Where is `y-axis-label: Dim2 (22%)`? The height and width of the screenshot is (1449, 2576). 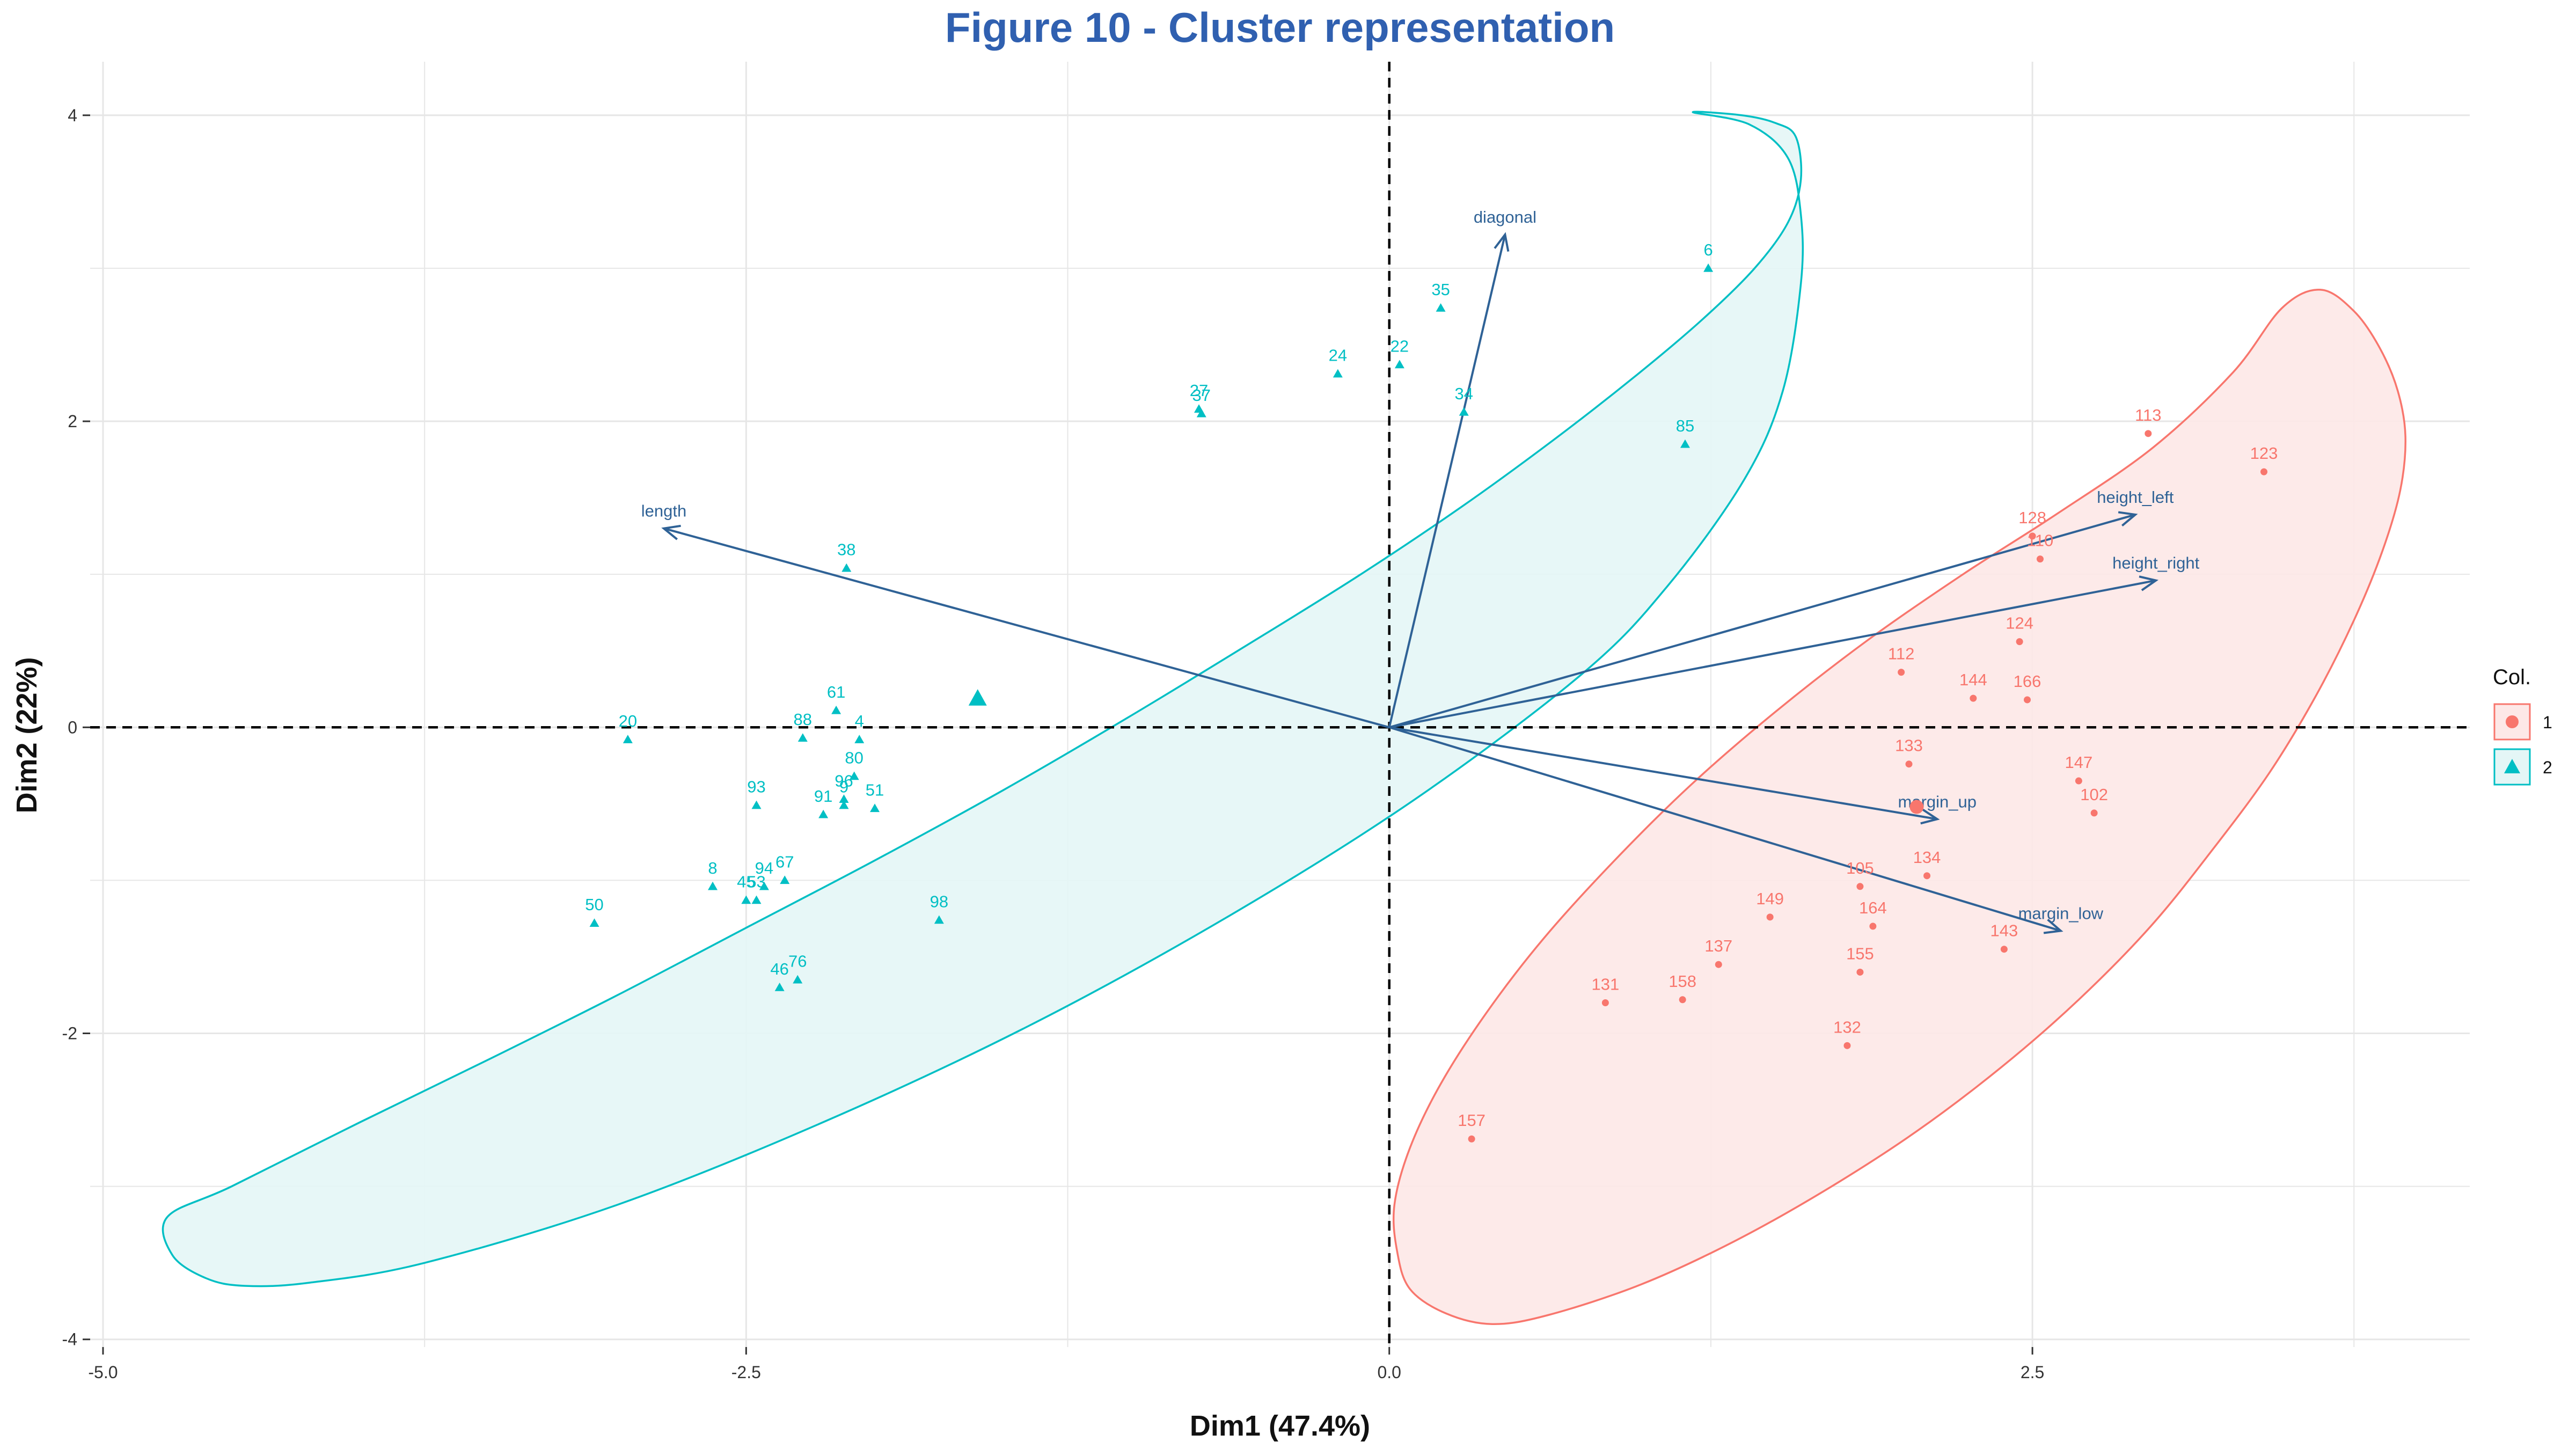
y-axis-label: Dim2 (22%) is located at coordinates (27, 735).